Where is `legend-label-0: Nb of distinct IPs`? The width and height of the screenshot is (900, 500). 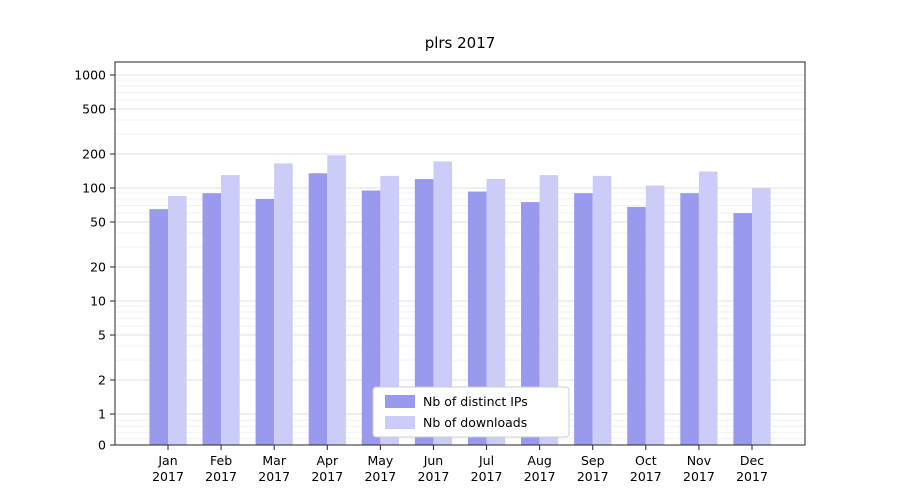 legend-label-0: Nb of distinct IPs is located at coordinates (475, 401).